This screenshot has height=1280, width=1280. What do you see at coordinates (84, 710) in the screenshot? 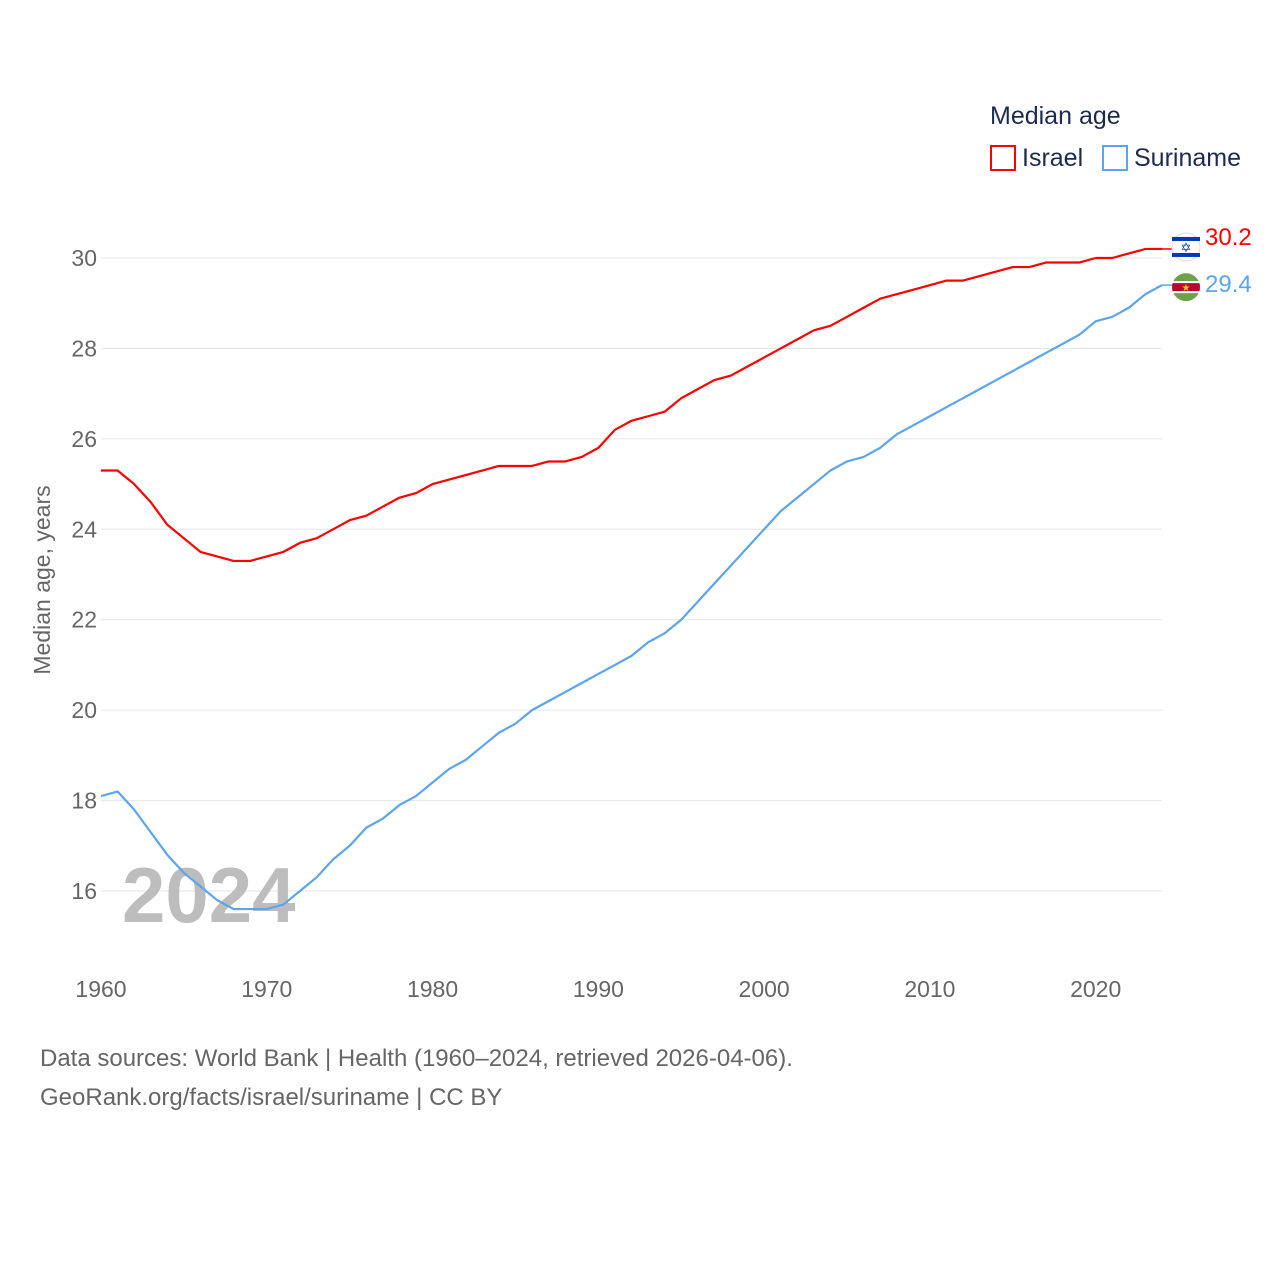
I see `y-tick-label: 20` at bounding box center [84, 710].